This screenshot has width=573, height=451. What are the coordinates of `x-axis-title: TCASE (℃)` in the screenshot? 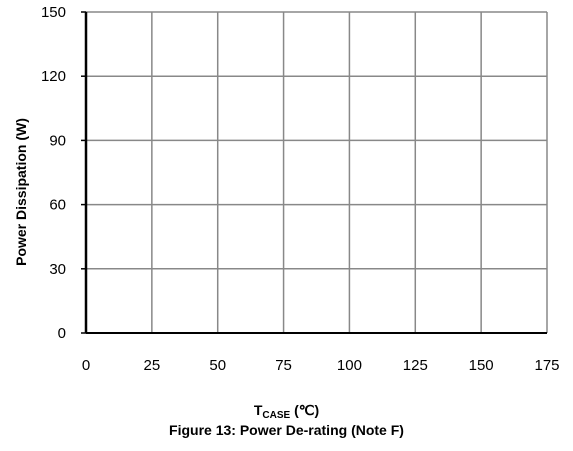 It's located at (286, 411).